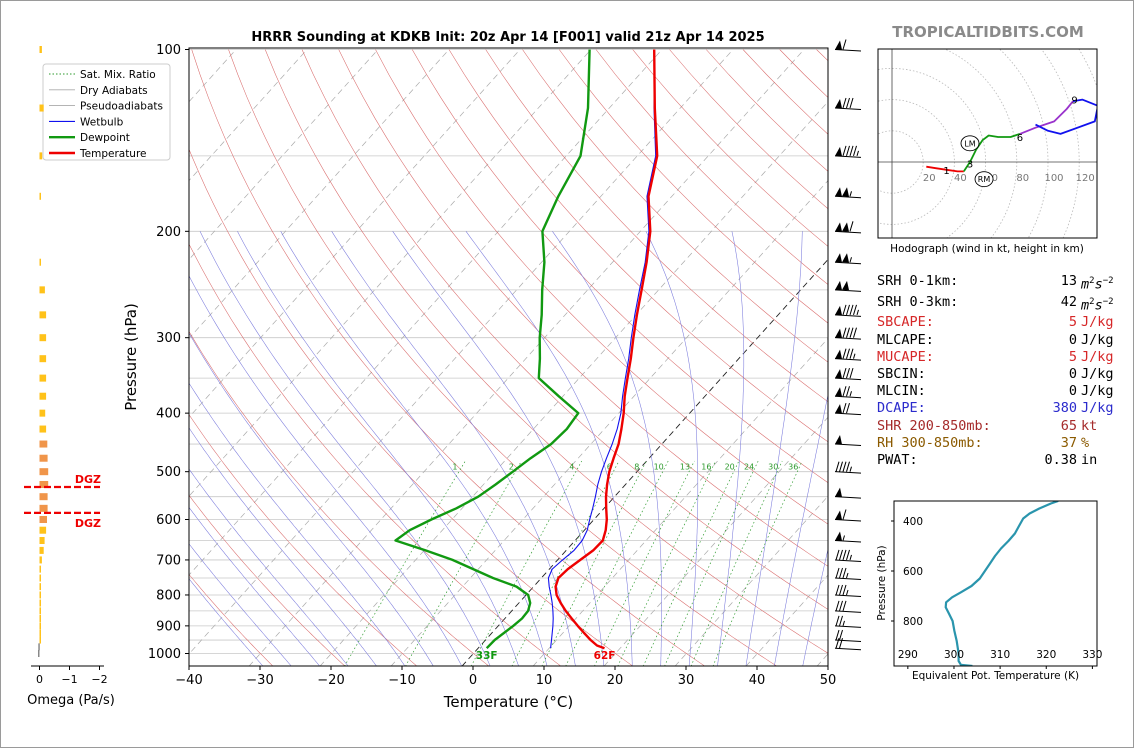 The image size is (1134, 751). I want to click on hodograph-height-label: 1, so click(946, 171).